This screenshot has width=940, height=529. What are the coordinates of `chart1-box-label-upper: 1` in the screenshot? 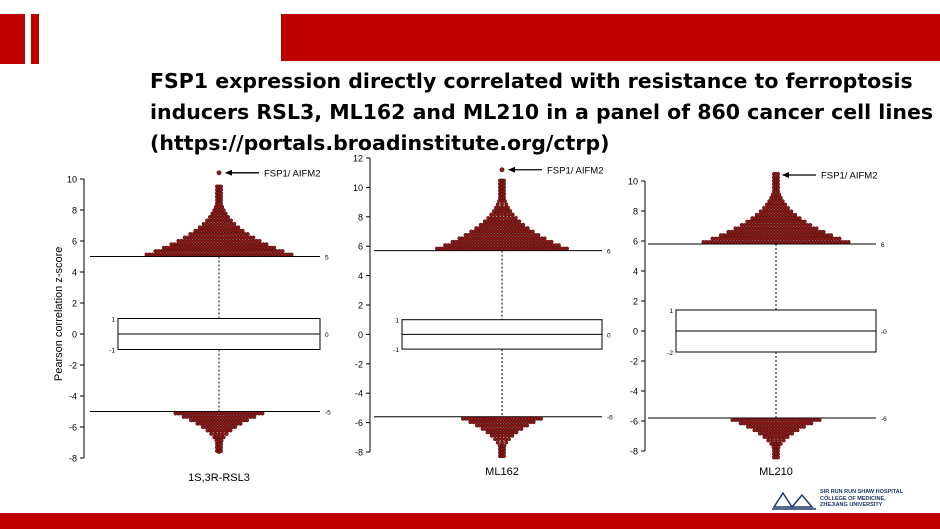 It's located at (113, 320).